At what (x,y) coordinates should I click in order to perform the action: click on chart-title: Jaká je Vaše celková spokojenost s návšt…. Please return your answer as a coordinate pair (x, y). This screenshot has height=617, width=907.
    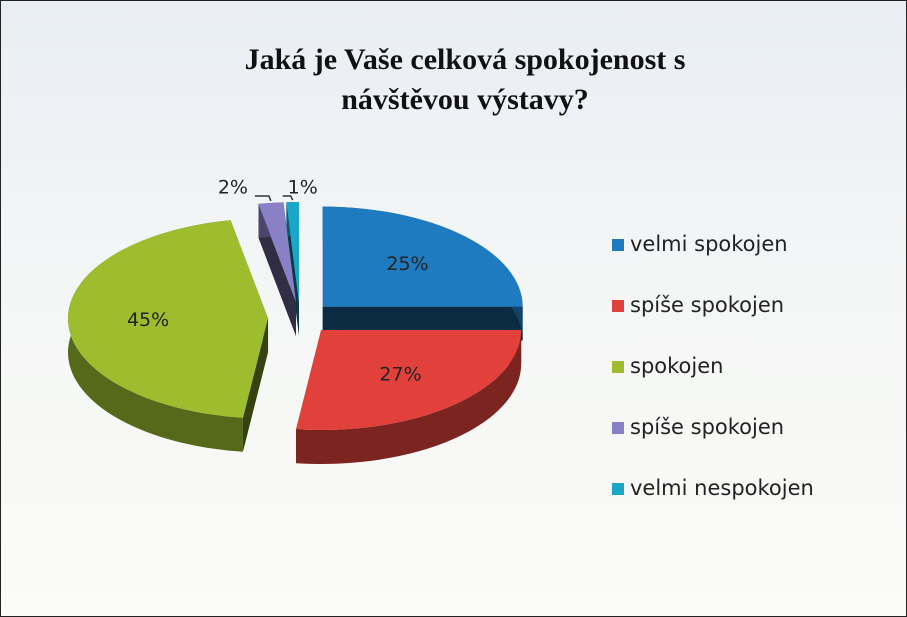
    Looking at the image, I should click on (465, 79).